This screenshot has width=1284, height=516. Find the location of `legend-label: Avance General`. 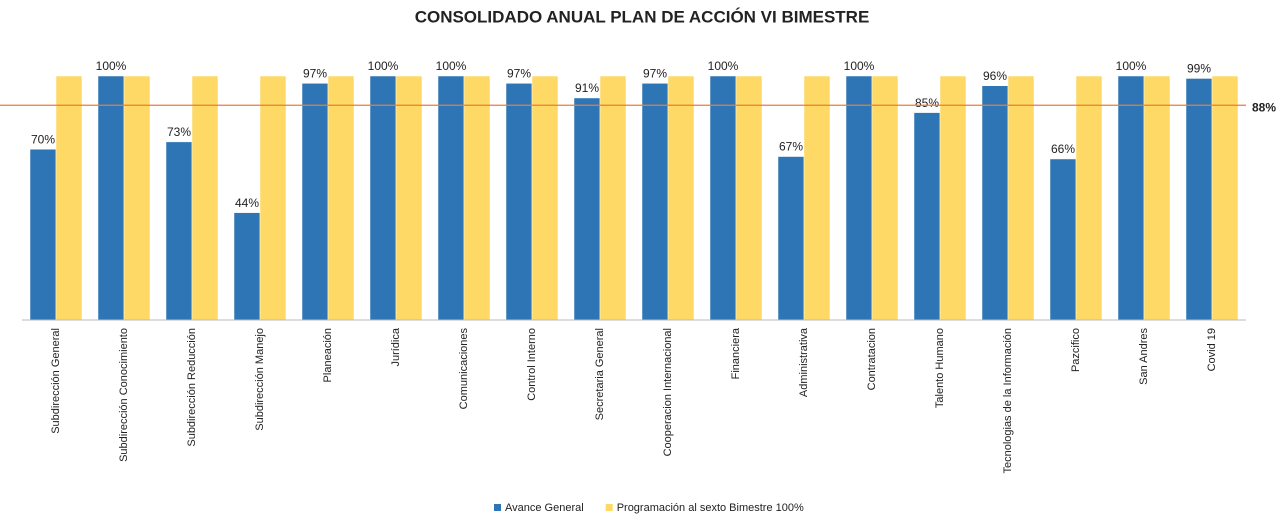

legend-label: Avance General is located at coordinates (544, 508).